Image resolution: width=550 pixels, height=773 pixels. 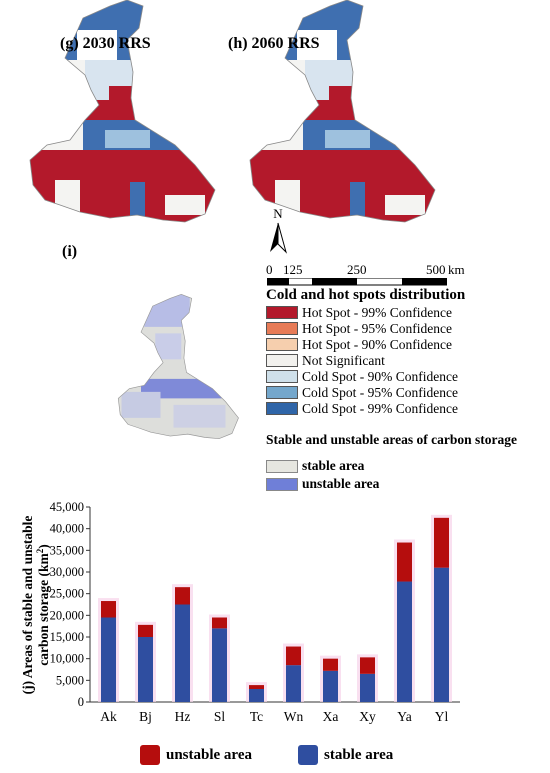 I want to click on bar-stack-Sl, so click(x=219, y=658).